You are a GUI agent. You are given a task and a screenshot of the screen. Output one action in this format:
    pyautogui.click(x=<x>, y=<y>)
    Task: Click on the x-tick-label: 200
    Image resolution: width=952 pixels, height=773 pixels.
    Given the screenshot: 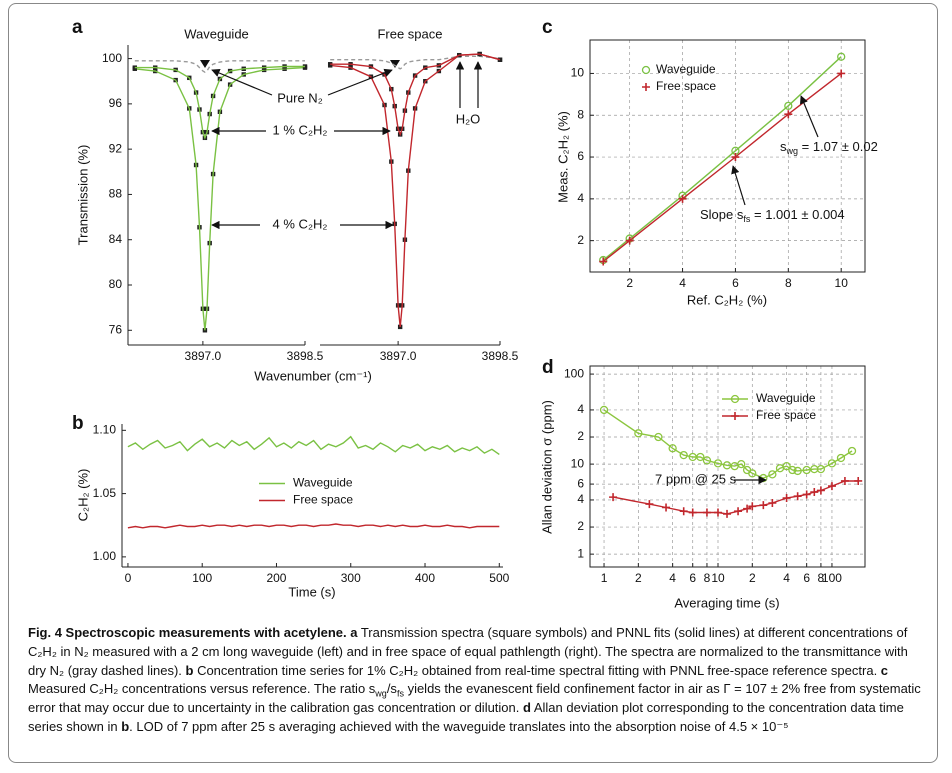 What is the action you would take?
    pyautogui.click(x=276, y=578)
    